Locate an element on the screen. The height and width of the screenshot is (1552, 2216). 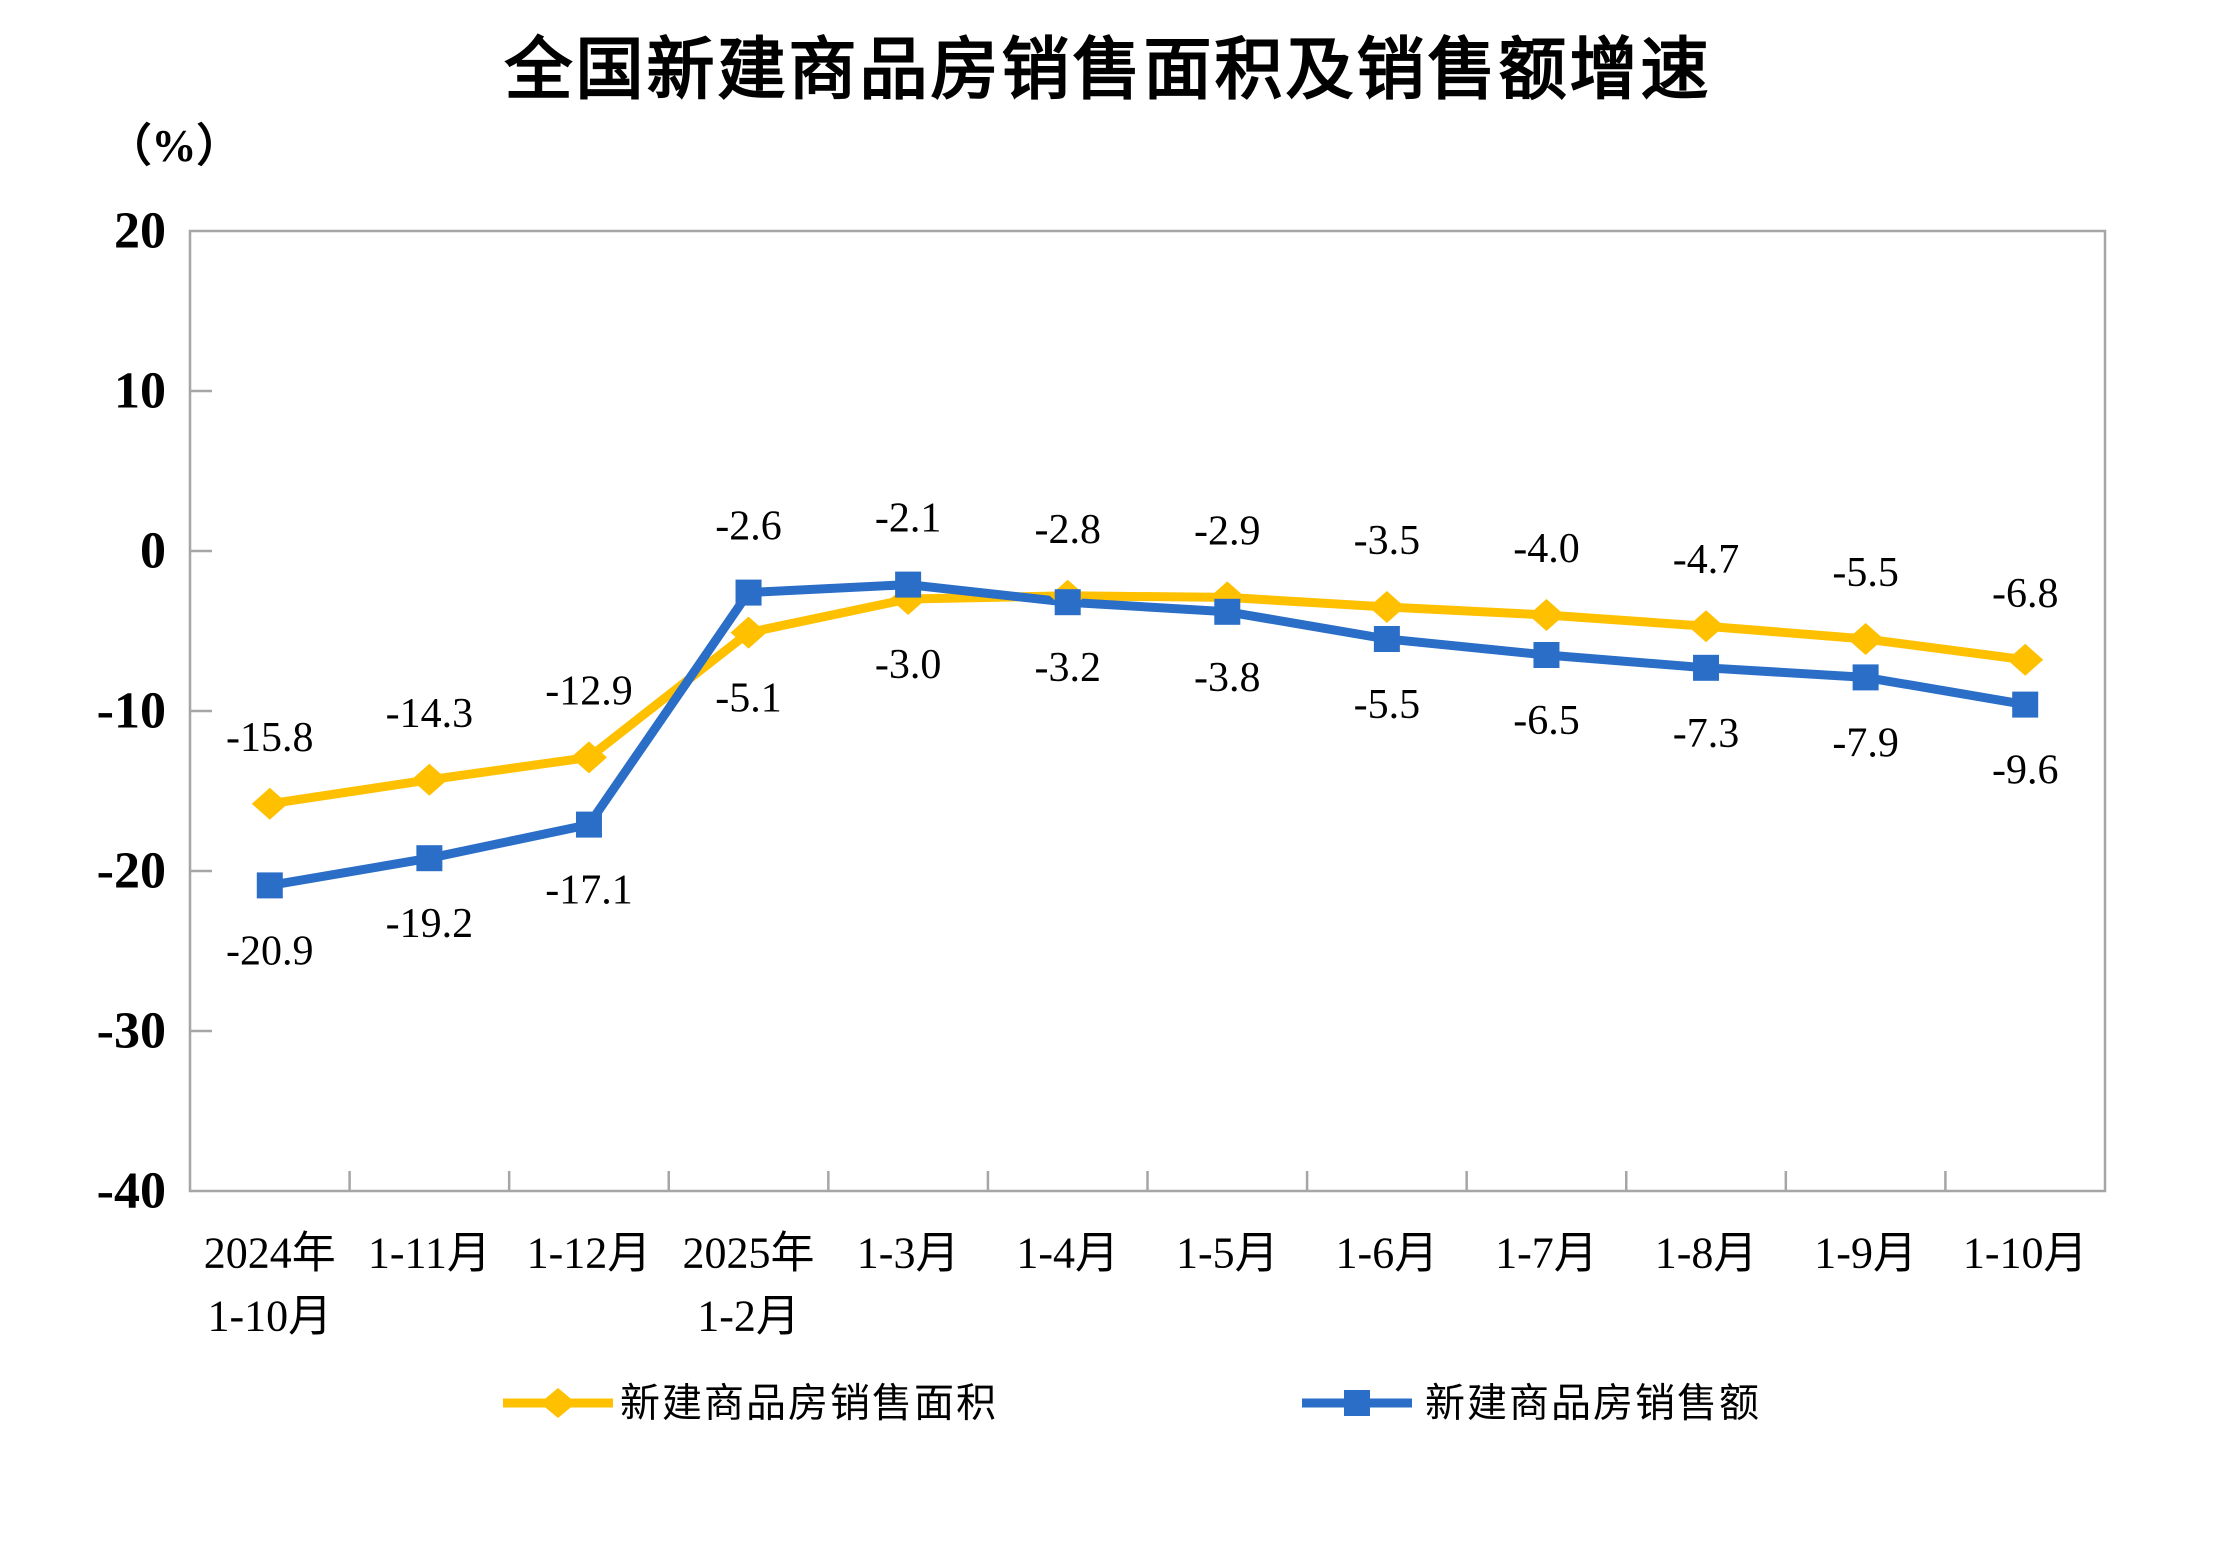
series-0-data-label: -2.9 is located at coordinates (1227, 531).